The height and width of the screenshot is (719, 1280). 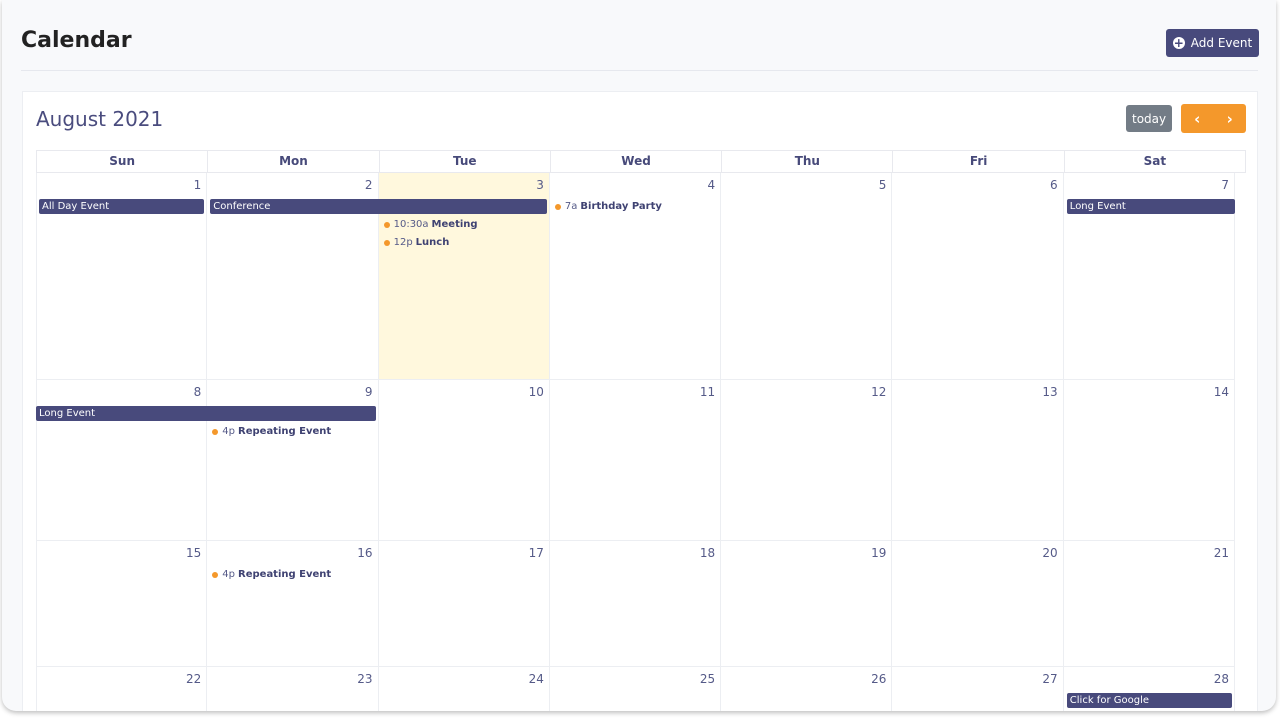 What do you see at coordinates (707, 553) in the screenshot?
I see `day-number: 18` at bounding box center [707, 553].